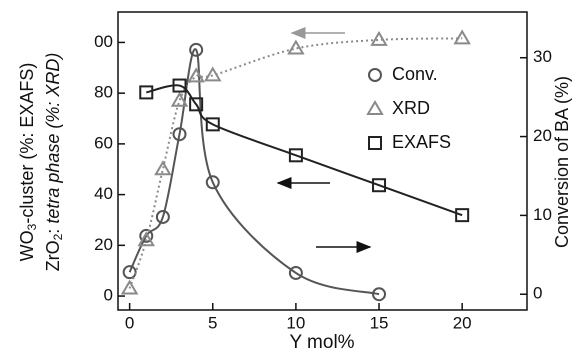  I want to click on label-part: tetra phase (%: XRD), so click(53, 138).